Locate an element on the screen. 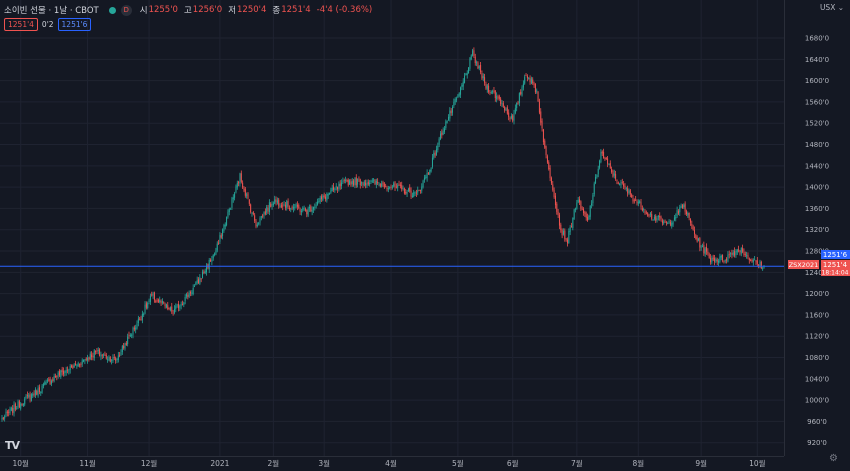 The height and width of the screenshot is (471, 850). x-tick-label: 8월 is located at coordinates (639, 463).